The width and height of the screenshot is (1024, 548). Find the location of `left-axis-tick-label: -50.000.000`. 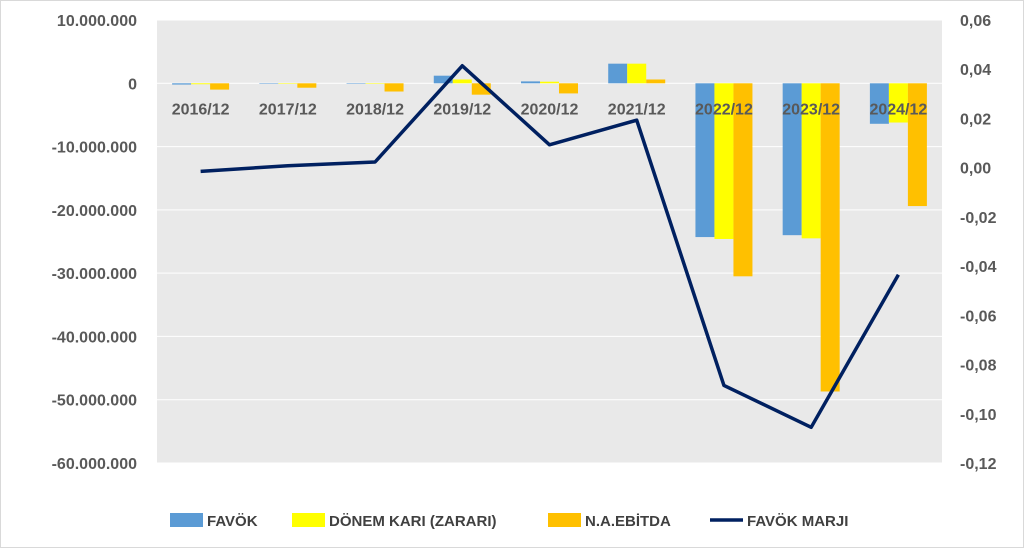

left-axis-tick-label: -50.000.000 is located at coordinates (95, 401).